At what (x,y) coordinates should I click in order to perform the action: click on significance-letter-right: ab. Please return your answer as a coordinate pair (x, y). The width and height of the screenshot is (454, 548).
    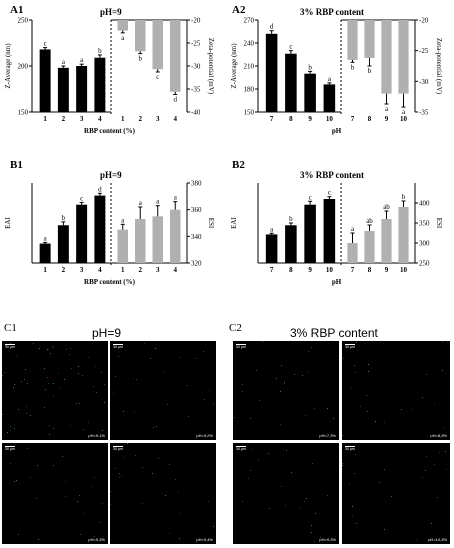
    Looking at the image, I should click on (369, 221).